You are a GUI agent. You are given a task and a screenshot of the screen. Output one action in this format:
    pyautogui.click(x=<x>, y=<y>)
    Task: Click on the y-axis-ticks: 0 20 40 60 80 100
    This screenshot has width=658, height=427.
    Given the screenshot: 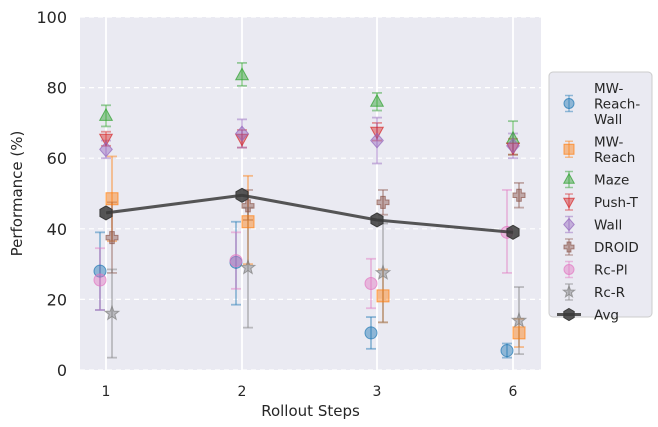 What is the action you would take?
    pyautogui.click(x=51, y=194)
    